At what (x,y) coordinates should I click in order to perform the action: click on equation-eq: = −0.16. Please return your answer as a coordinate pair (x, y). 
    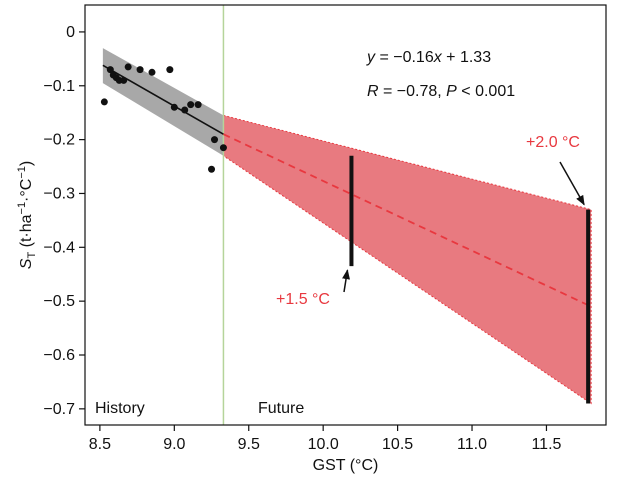
    Looking at the image, I should click on (404, 57).